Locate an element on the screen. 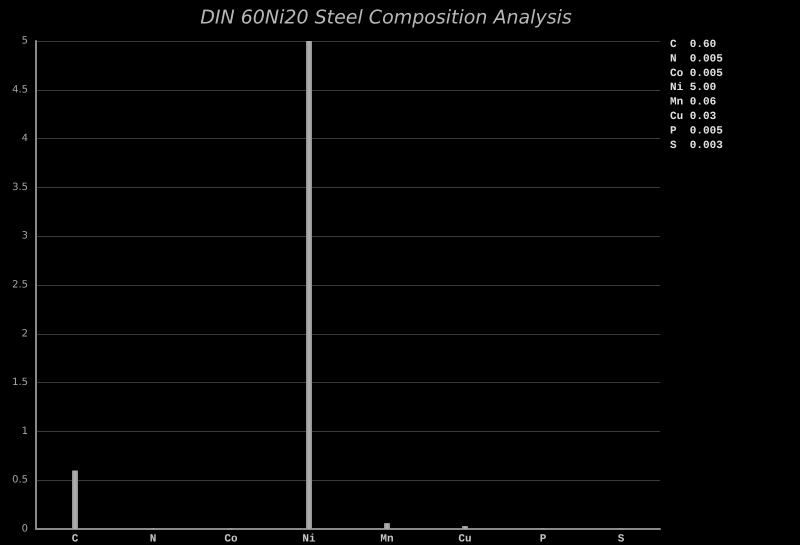 Image resolution: width=800 pixels, height=545 pixels. y-tick-label: 0 is located at coordinates (25, 529).